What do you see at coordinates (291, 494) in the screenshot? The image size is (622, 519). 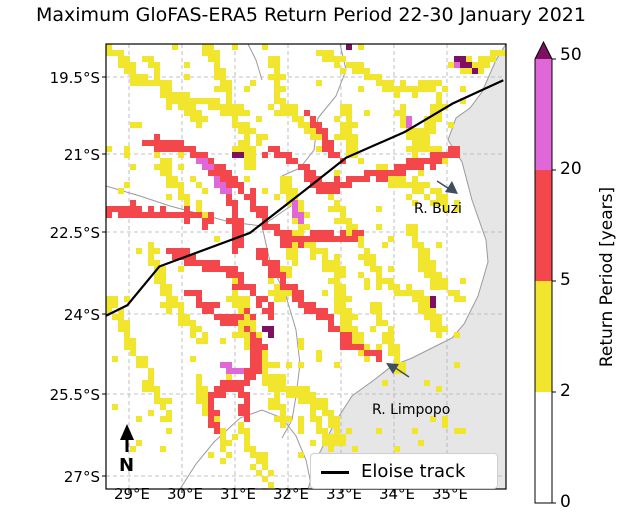 I see `lon-label-32: 32°E` at bounding box center [291, 494].